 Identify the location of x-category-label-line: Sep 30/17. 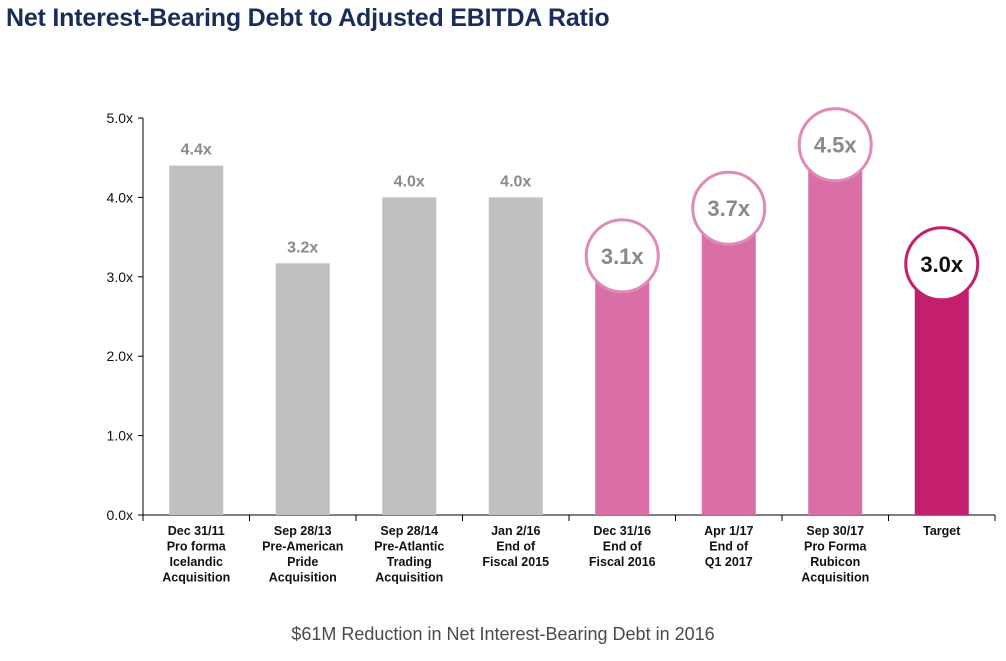
(835, 531).